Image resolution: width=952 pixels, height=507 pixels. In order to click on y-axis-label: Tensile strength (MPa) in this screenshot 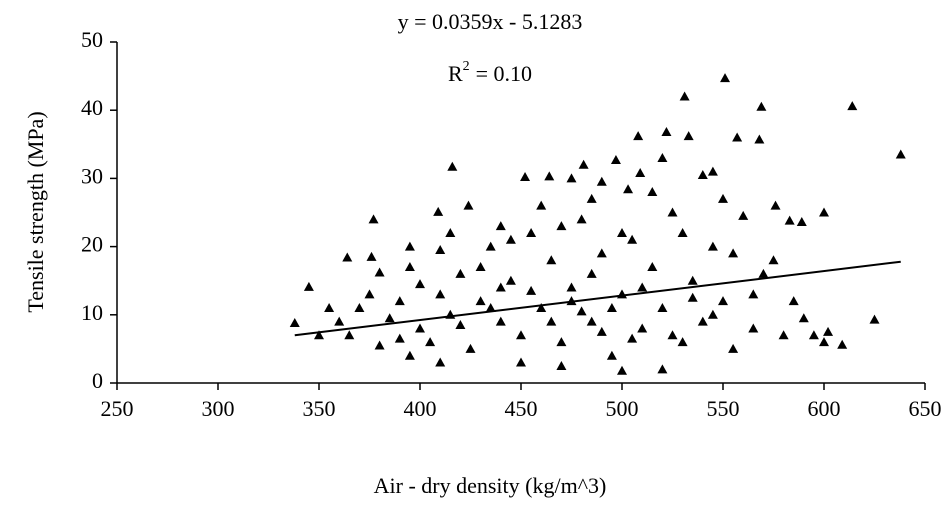, I will do `click(35, 211)`.